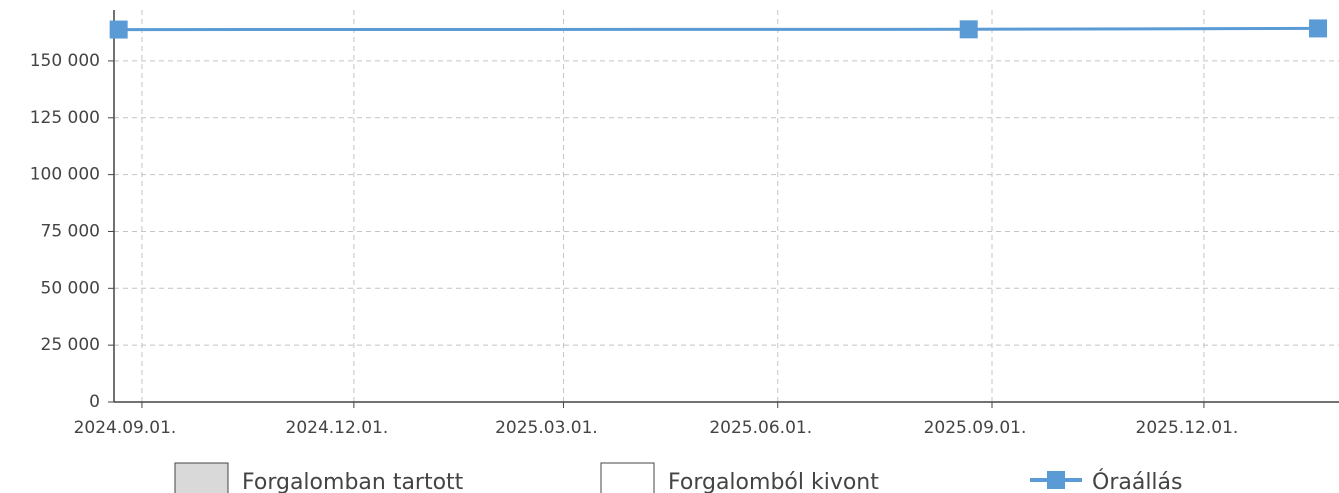 This screenshot has width=1339, height=493. Describe the element at coordinates (70, 231) in the screenshot. I see `y-tick-label: 75 000` at that location.